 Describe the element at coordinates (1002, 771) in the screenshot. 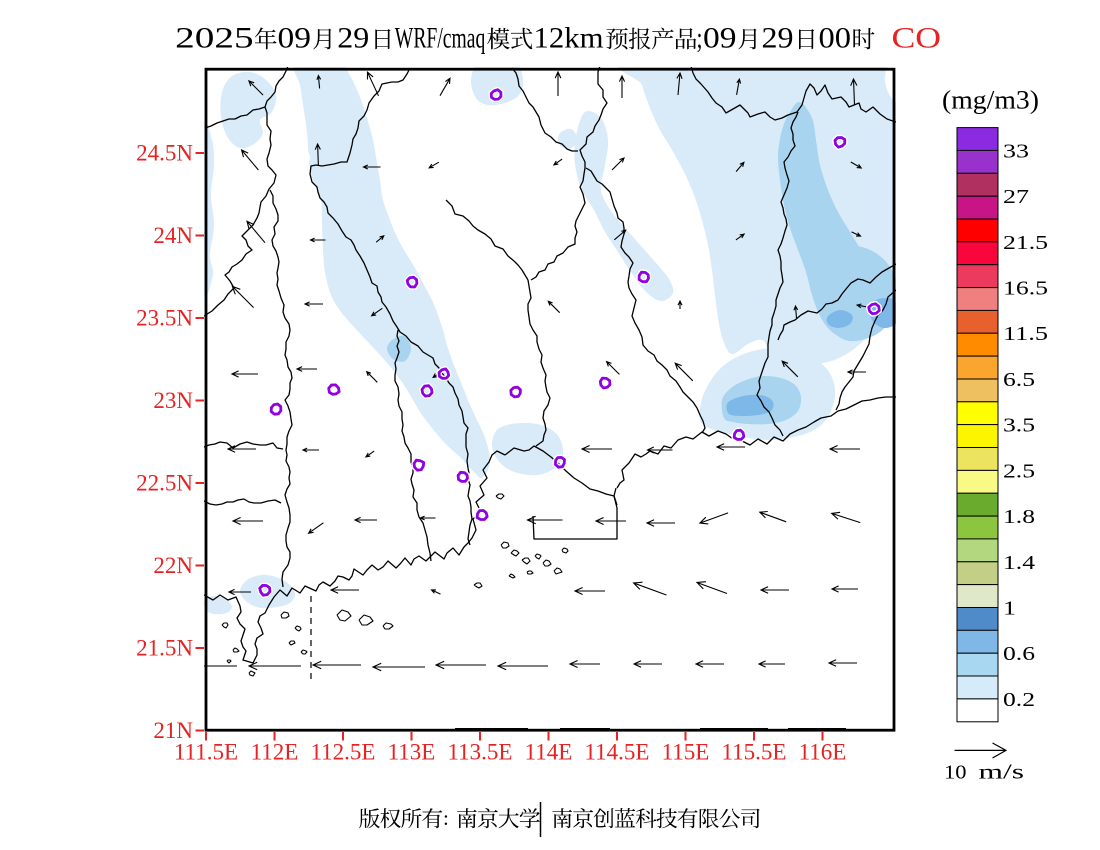

I see `svg-text: m/s` at that location.